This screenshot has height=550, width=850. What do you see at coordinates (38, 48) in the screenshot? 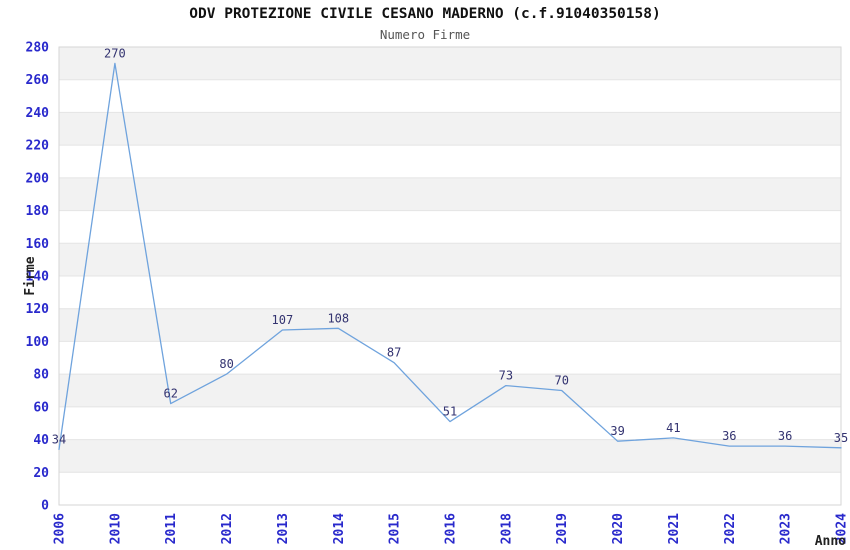
I see `y-tick-label: 280` at bounding box center [38, 48].